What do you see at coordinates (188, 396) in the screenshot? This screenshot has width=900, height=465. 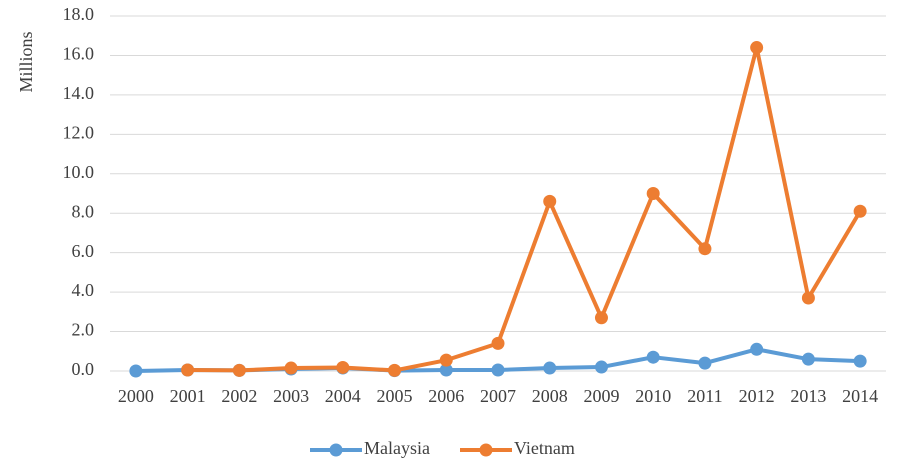 I see `x-tick-label: 2001` at bounding box center [188, 396].